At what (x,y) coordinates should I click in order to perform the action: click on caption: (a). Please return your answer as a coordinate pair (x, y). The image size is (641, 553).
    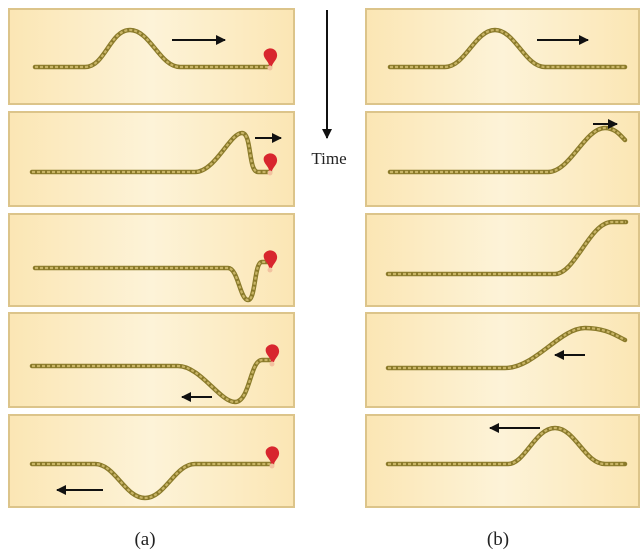
    Looking at the image, I should click on (144, 539).